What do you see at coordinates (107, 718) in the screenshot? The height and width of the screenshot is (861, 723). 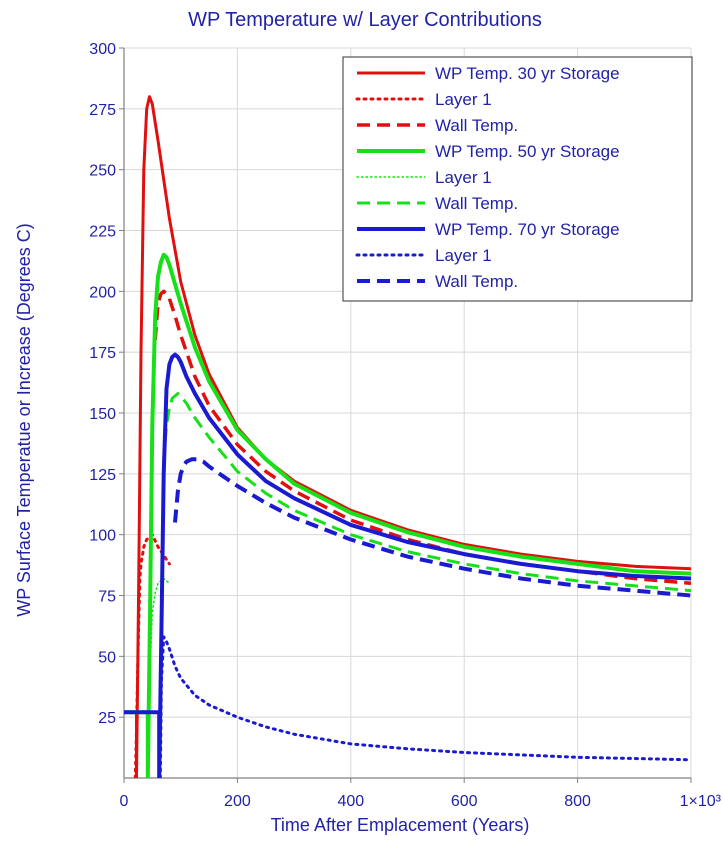 I see `y-tick-label: 25` at bounding box center [107, 718].